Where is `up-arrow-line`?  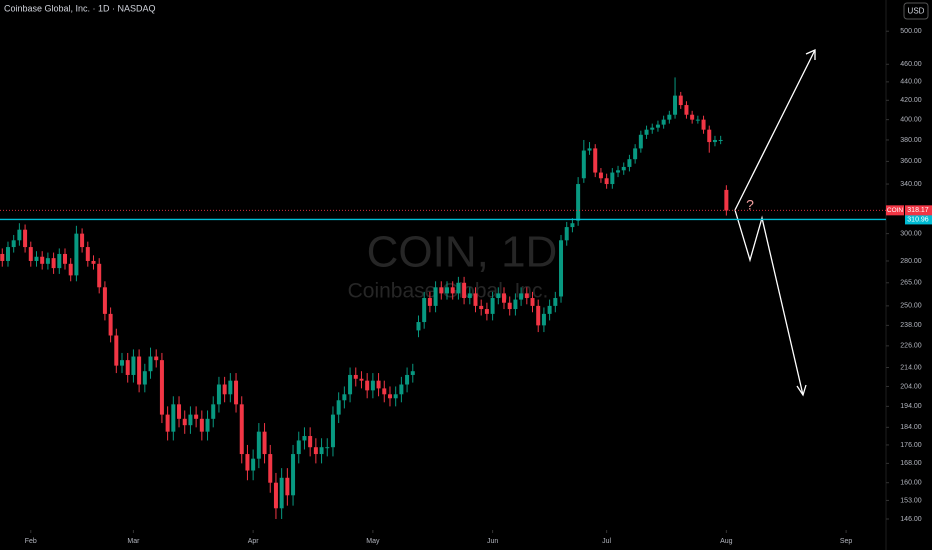
up-arrow-line is located at coordinates (775, 130).